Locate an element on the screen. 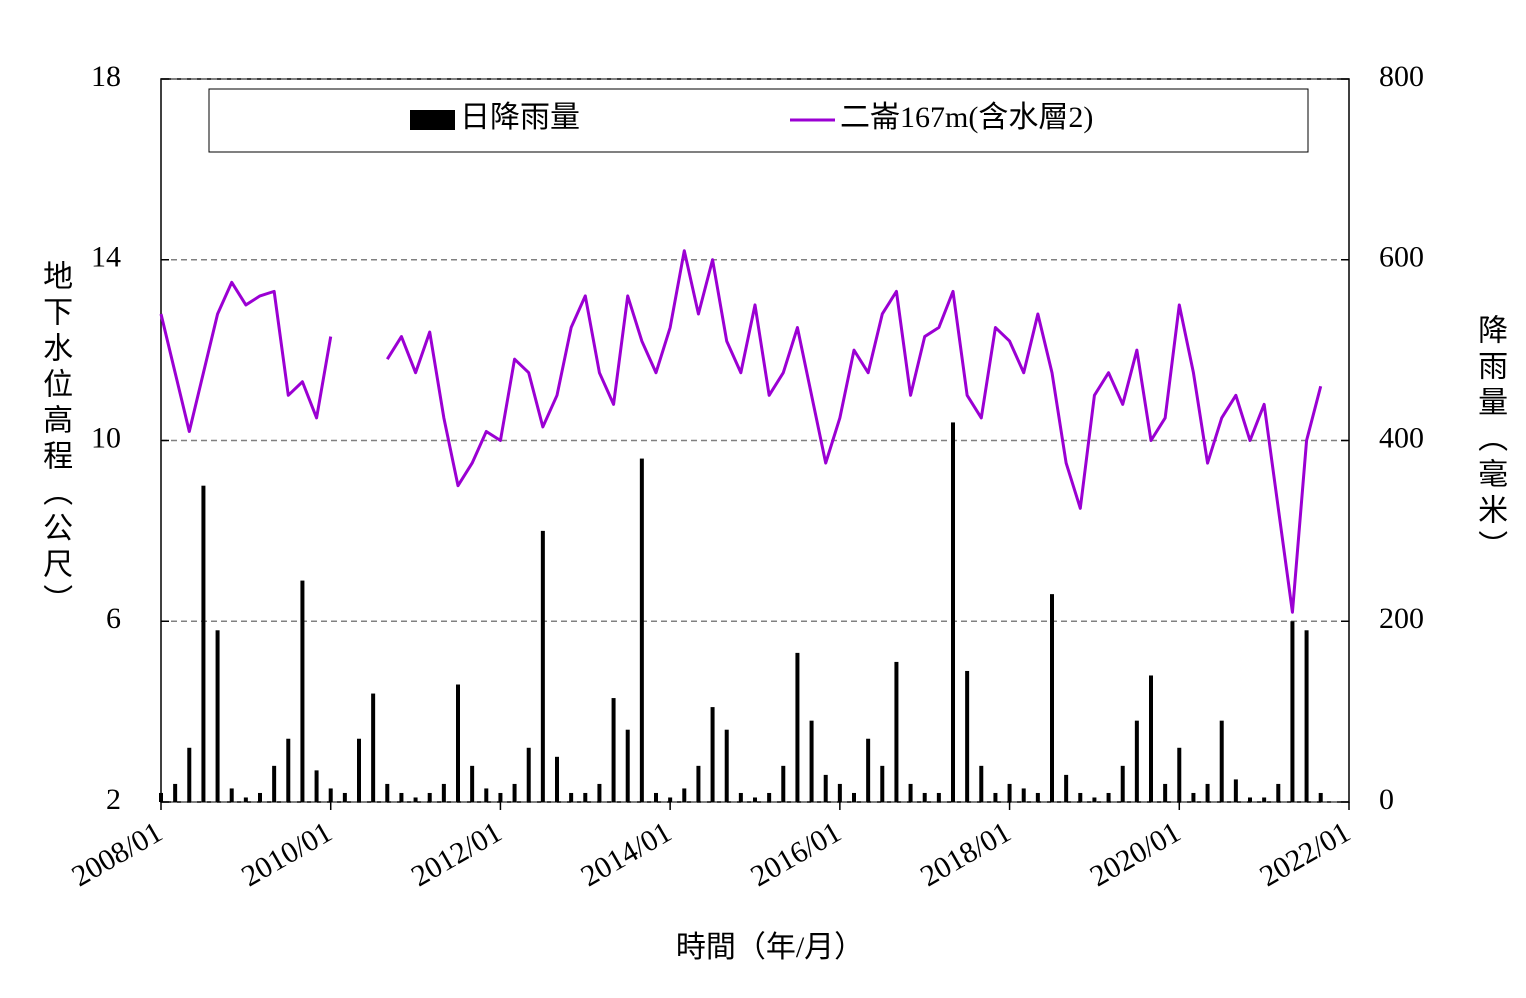 This screenshot has width=1526, height=998. x-tick-label: 2020/01 is located at coordinates (1136, 854).